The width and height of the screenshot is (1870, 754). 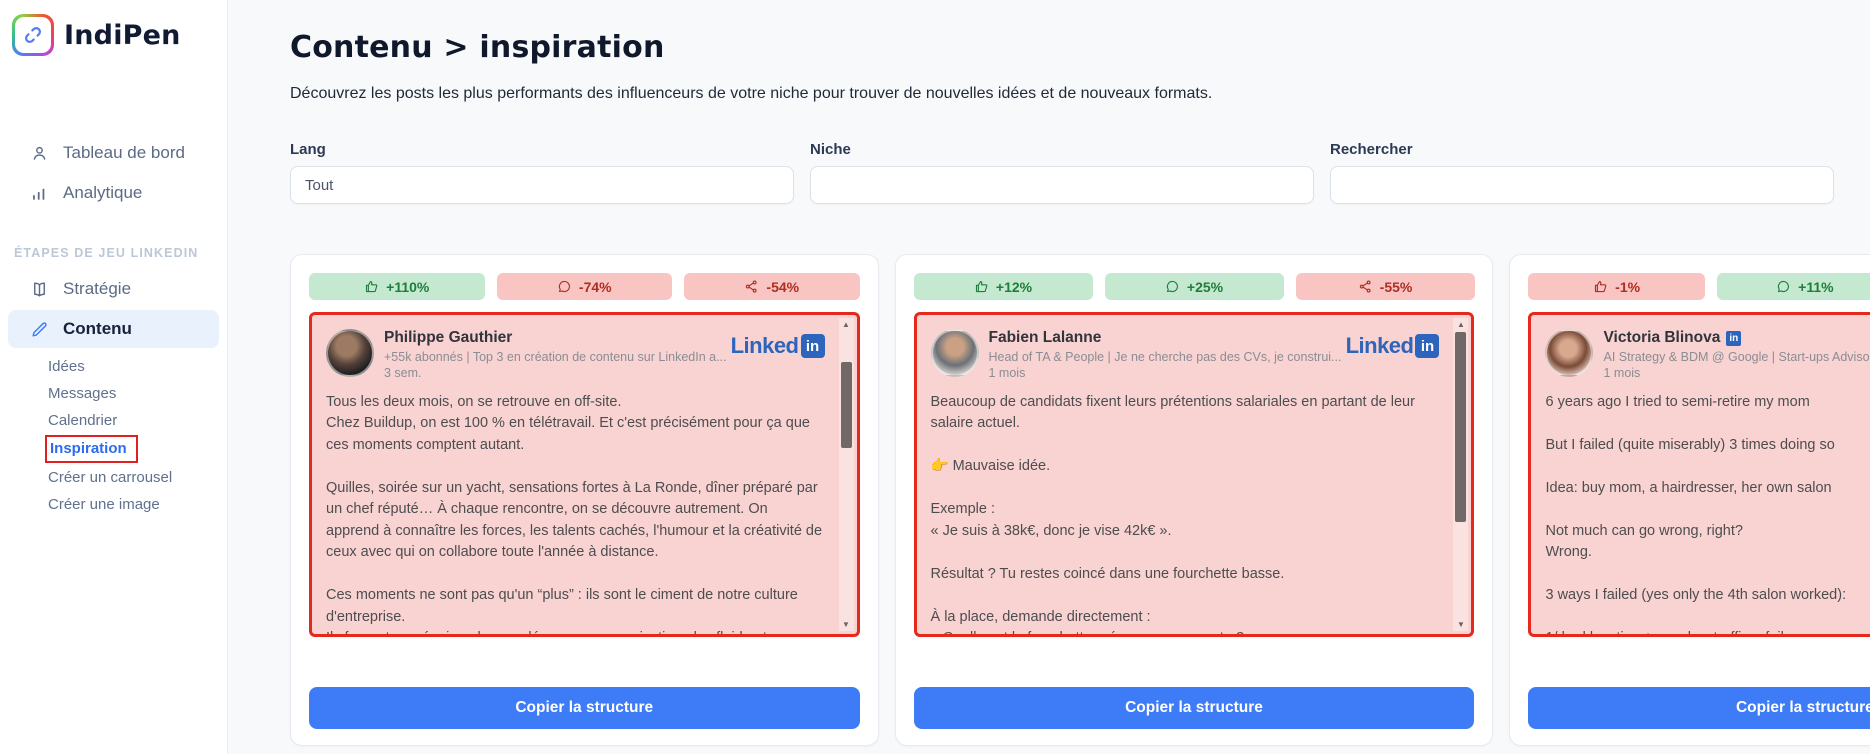 I want to click on shares-stat-badge: -54%, so click(x=772, y=286).